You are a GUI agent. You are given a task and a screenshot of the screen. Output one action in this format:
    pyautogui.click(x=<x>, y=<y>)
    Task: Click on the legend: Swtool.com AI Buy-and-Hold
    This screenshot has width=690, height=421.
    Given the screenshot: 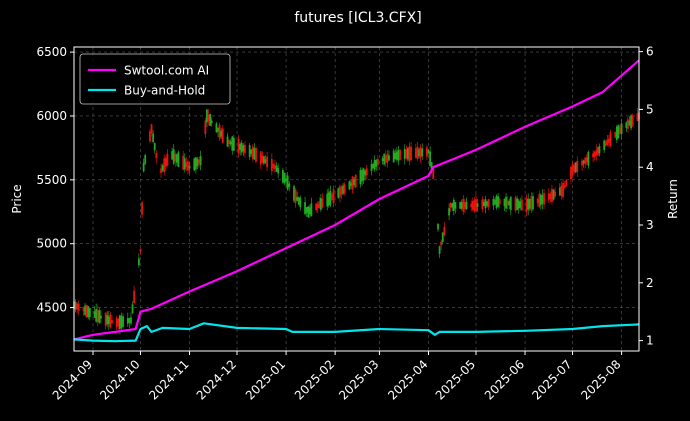 What is the action you would take?
    pyautogui.click(x=155, y=79)
    